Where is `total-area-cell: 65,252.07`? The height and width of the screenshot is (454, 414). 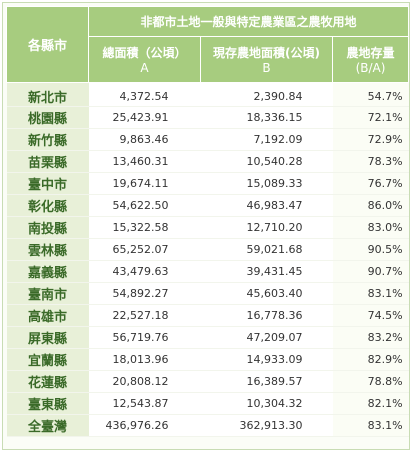
total-area-cell: 65,252.07 is located at coordinates (144, 249).